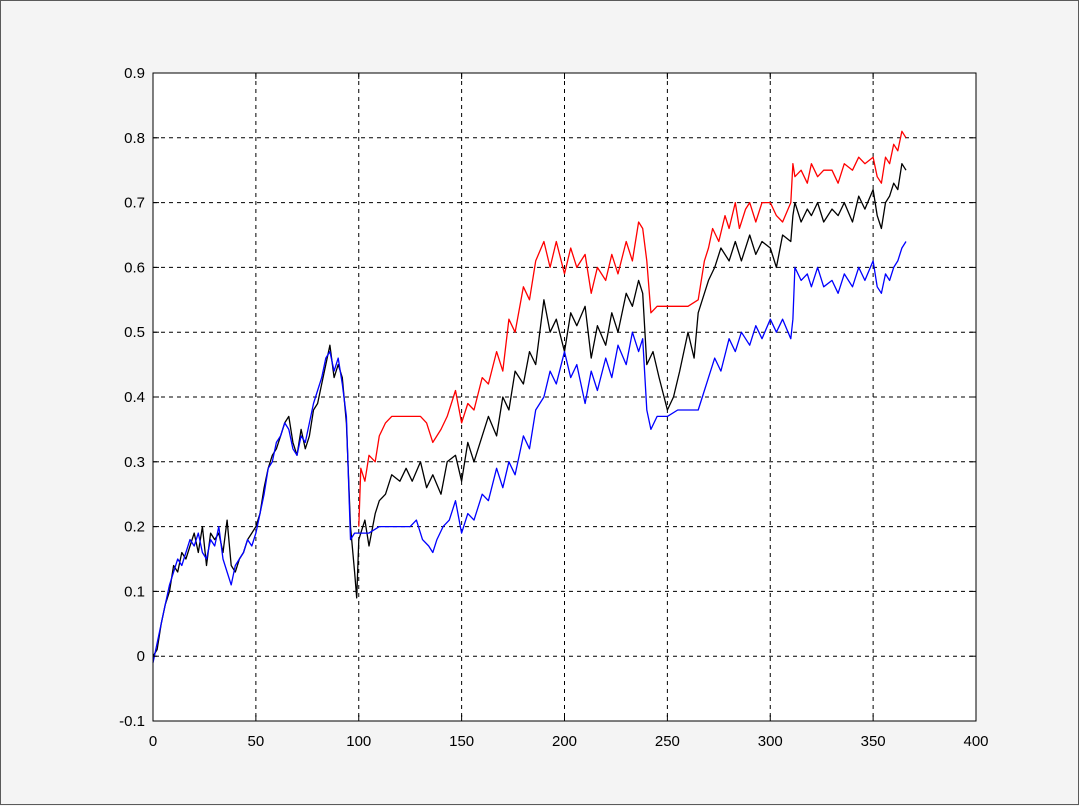  What do you see at coordinates (975, 741) in the screenshot?
I see `x-tick-label: 400` at bounding box center [975, 741].